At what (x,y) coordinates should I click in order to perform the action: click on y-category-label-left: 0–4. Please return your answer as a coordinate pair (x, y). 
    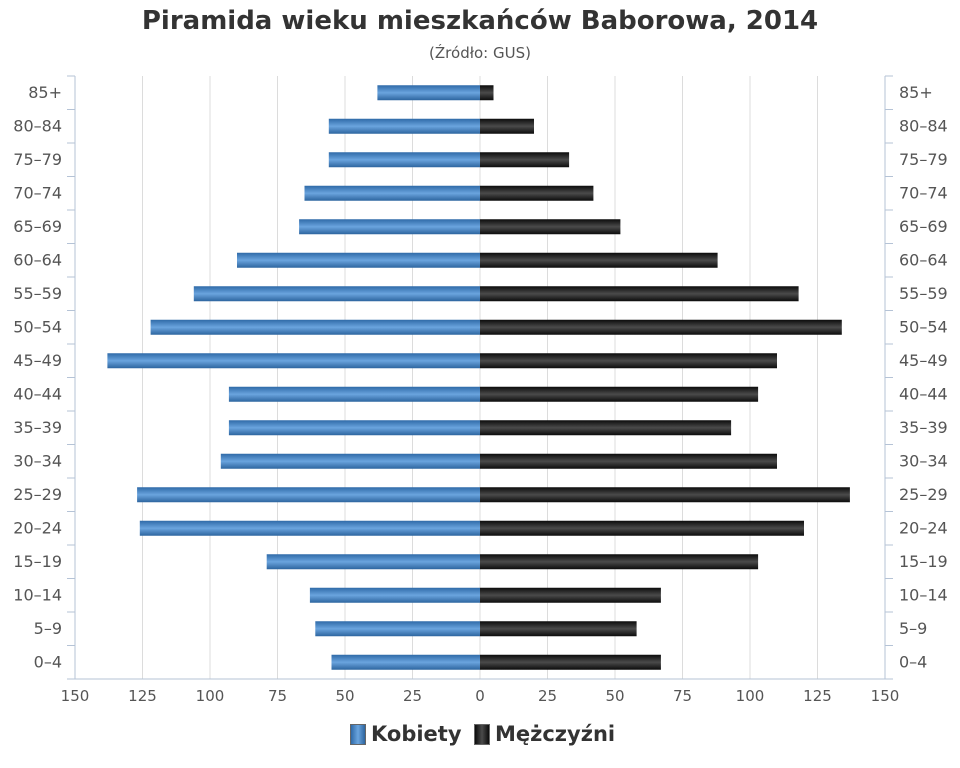
    Looking at the image, I should click on (48, 661).